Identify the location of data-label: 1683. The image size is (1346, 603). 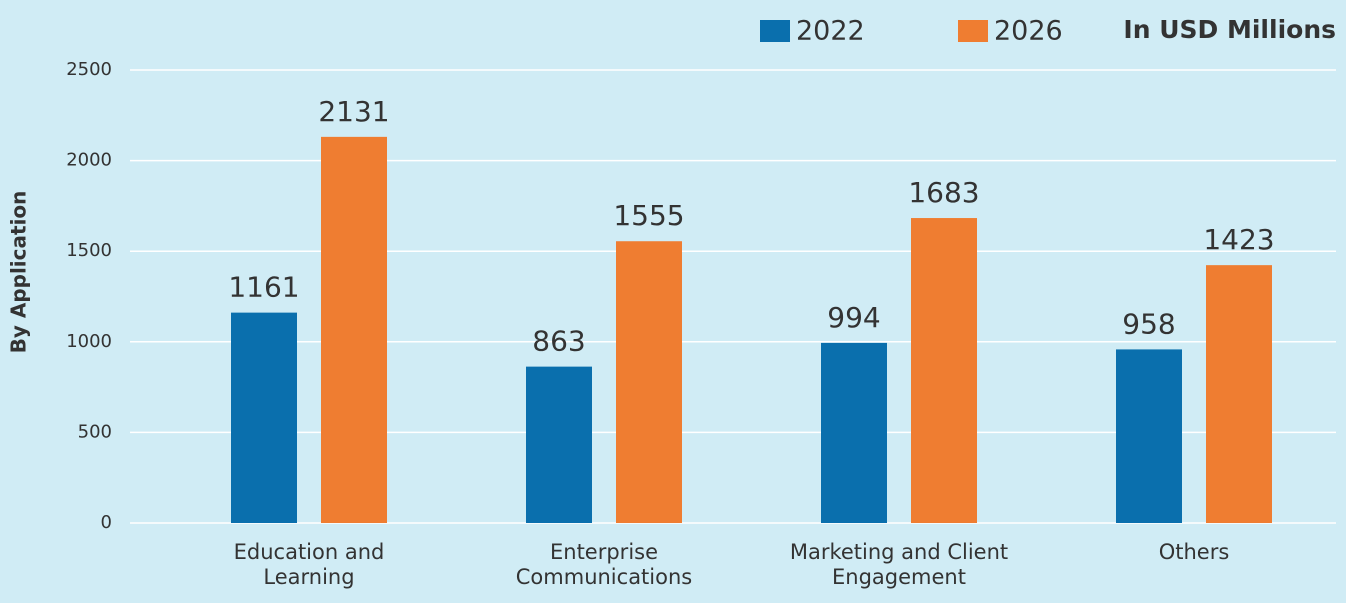
(943, 192).